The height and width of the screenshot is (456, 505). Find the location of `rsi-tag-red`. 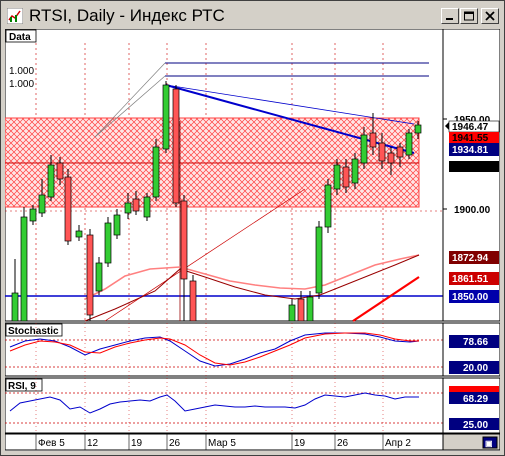

rsi-tag-red is located at coordinates (474, 389).